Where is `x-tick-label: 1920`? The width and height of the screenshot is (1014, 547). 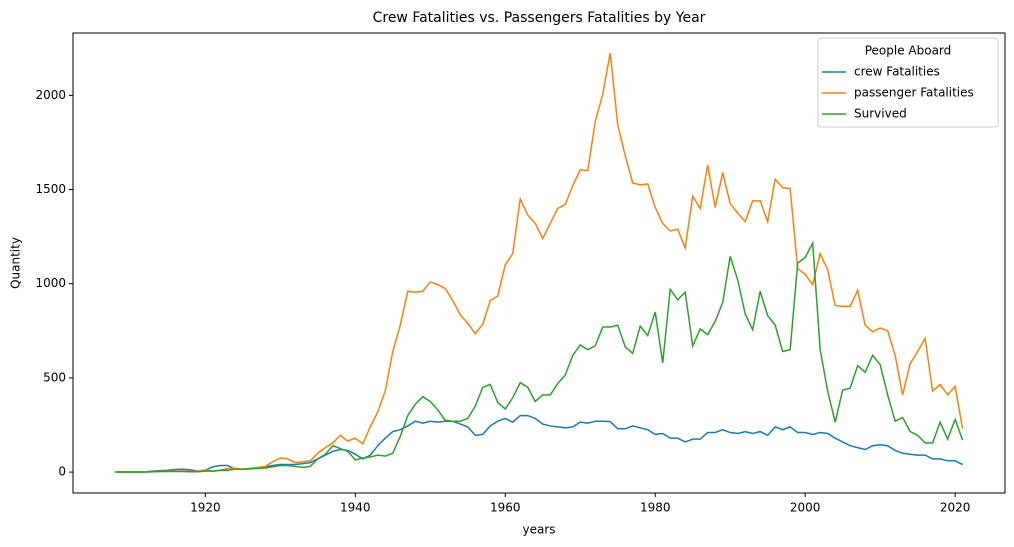
x-tick-label: 1920 is located at coordinates (205, 508).